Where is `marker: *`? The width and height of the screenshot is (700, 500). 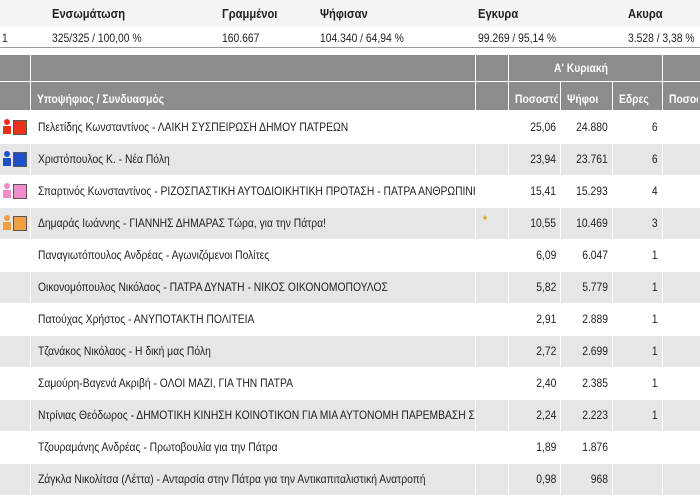 marker: * is located at coordinates (485, 220).